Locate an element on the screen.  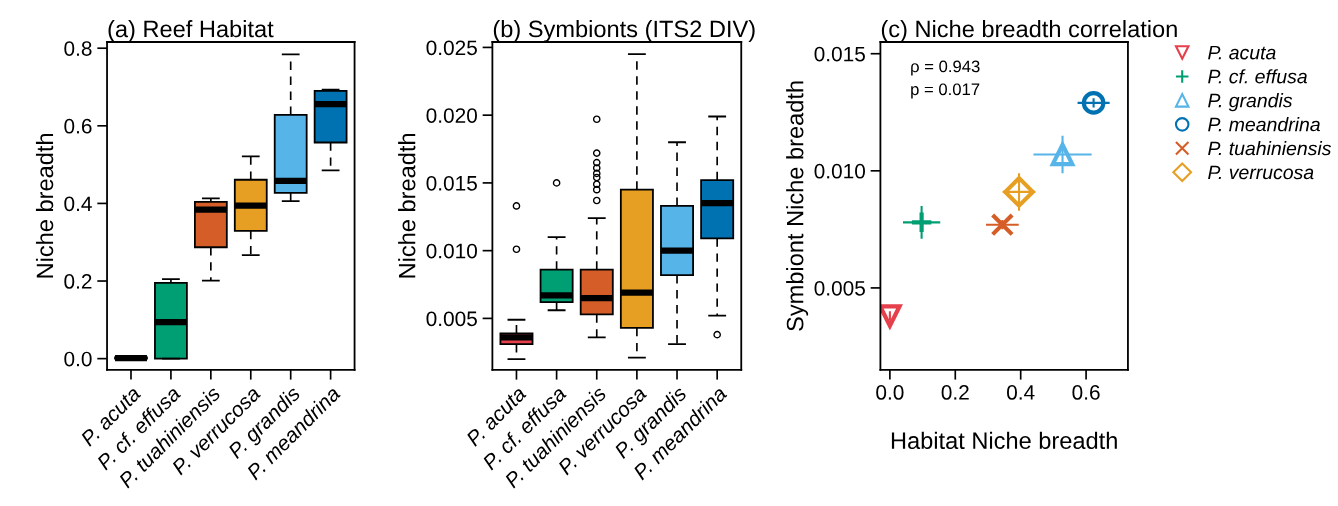
y-tick-label: 0.8 is located at coordinates (78, 48).